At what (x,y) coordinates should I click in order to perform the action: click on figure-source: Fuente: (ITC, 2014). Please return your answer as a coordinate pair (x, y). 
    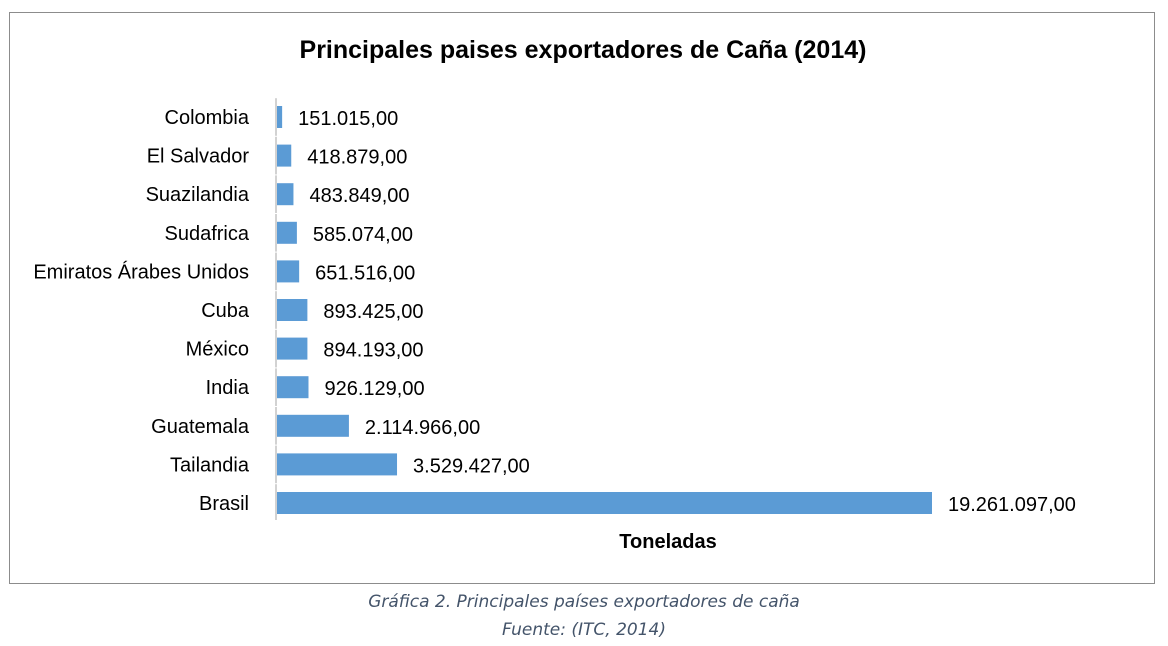
    Looking at the image, I should click on (584, 630).